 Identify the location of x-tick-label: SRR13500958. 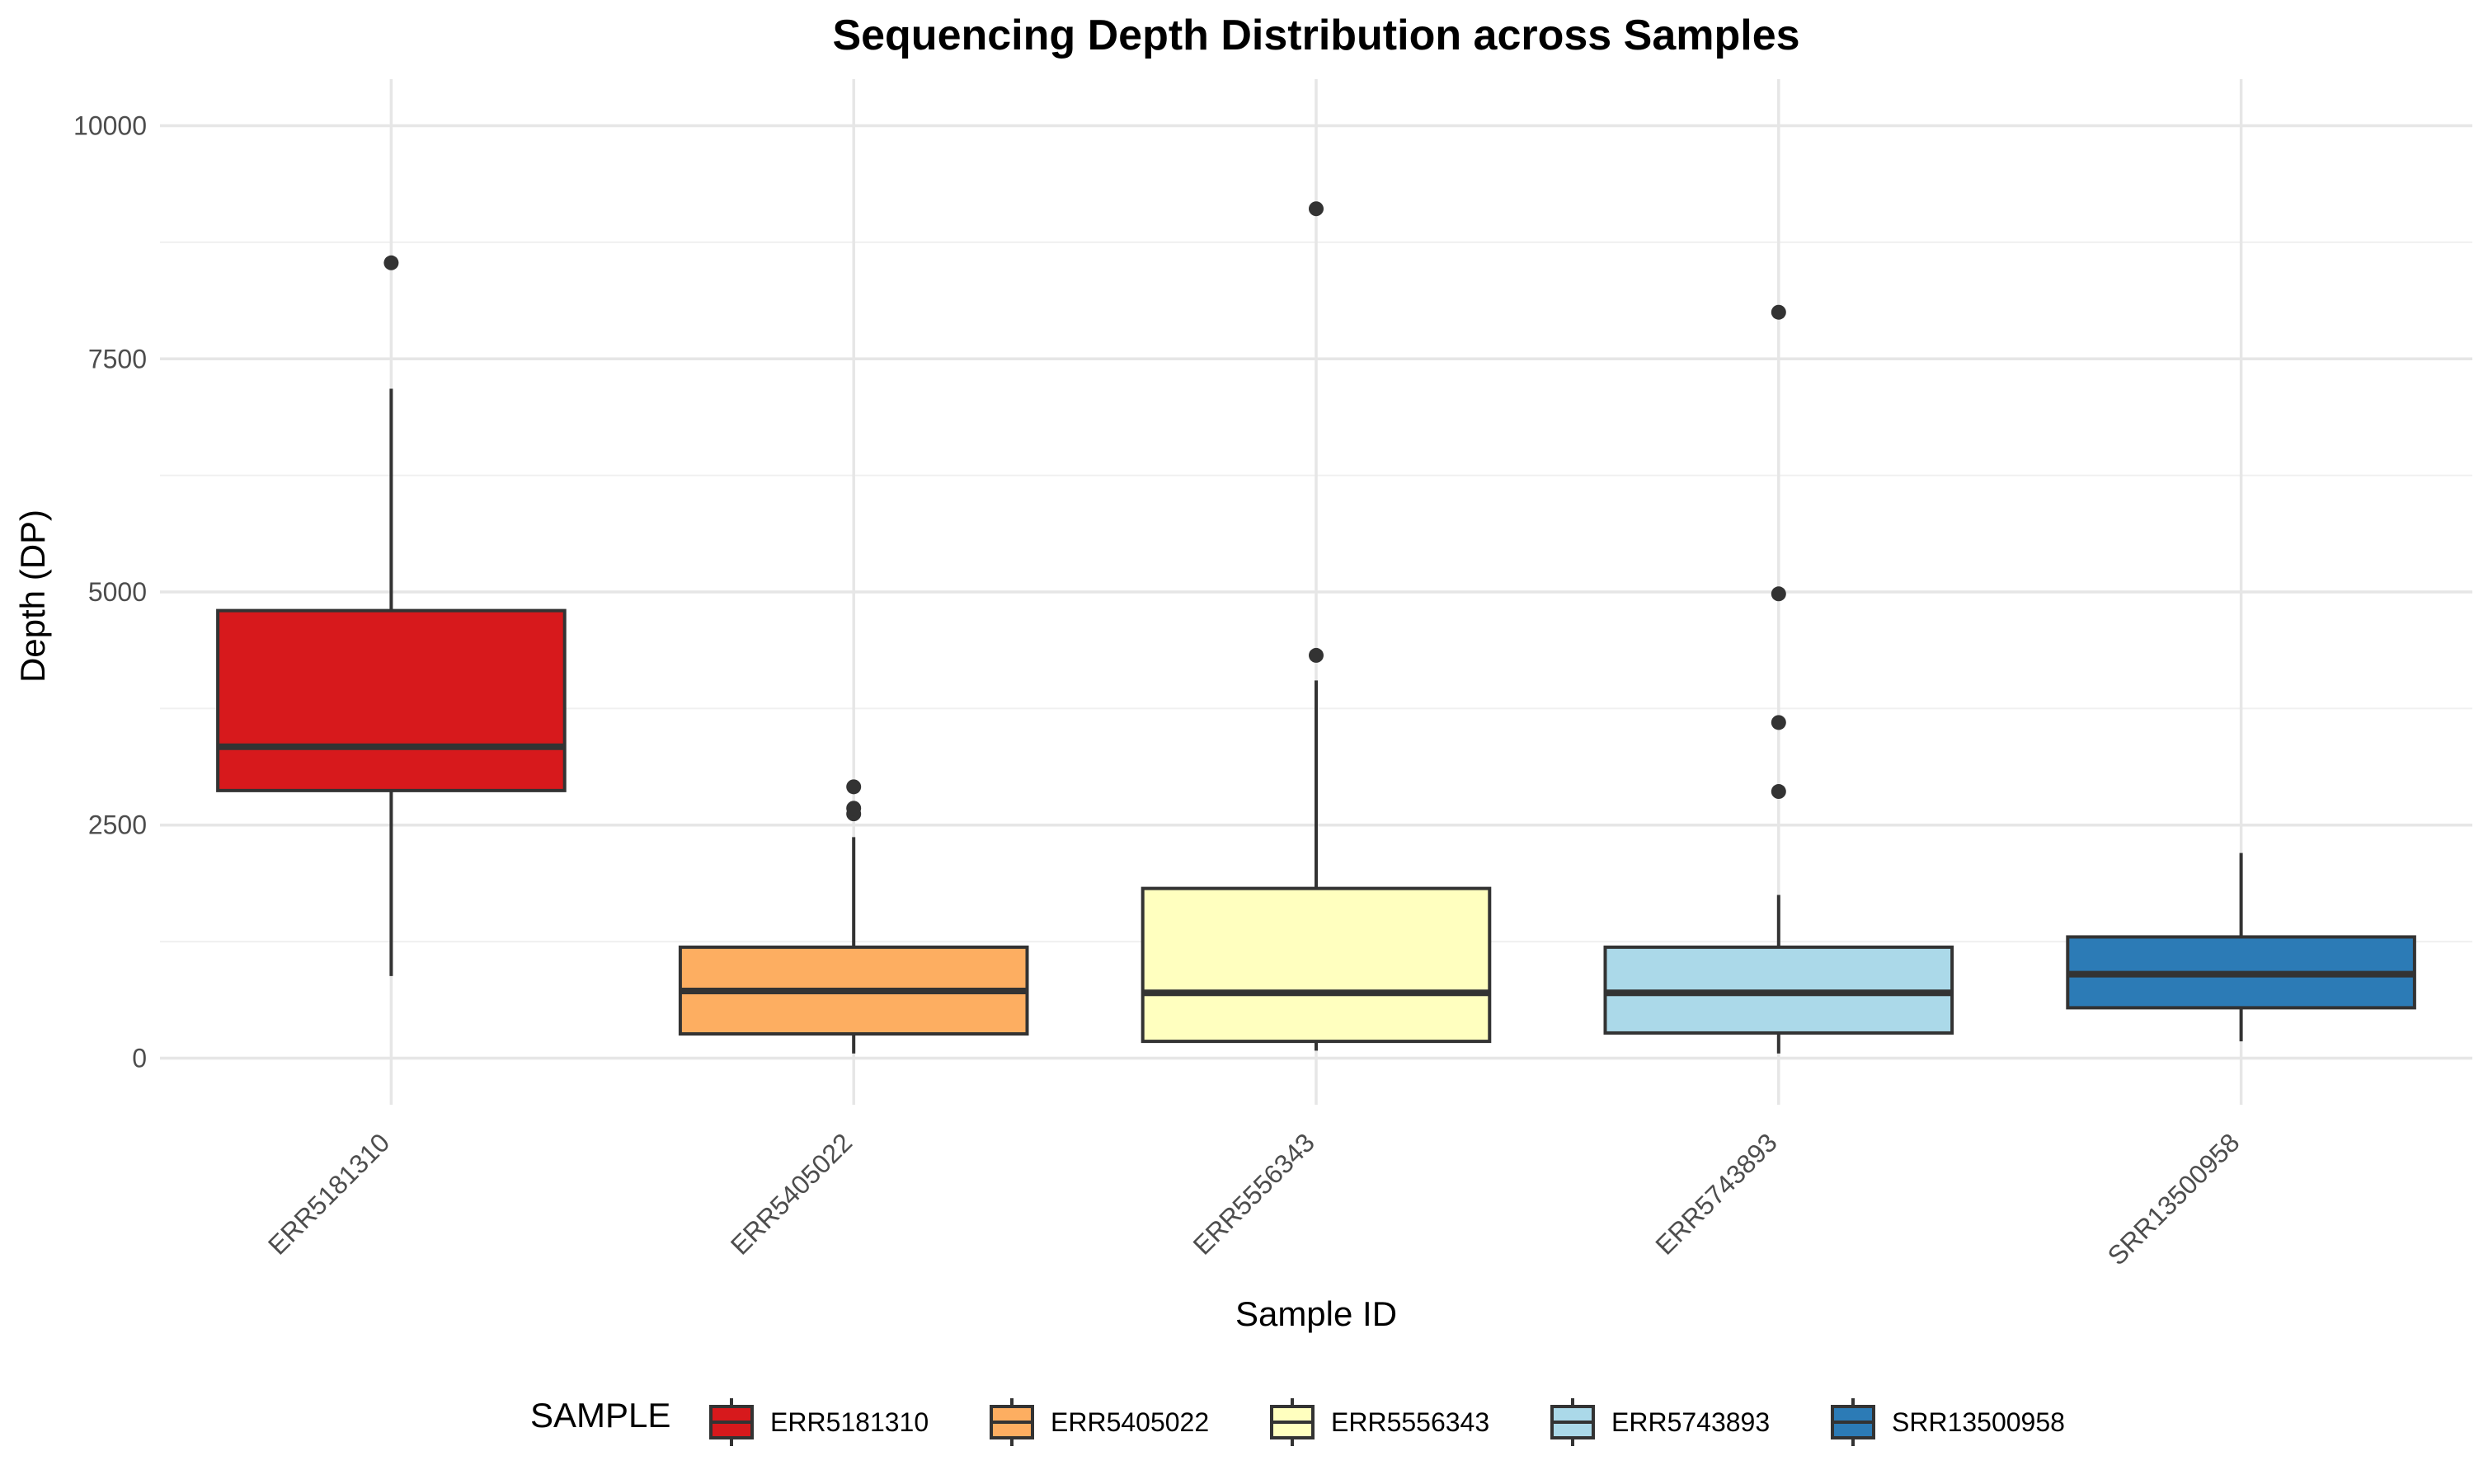
(2174, 1198).